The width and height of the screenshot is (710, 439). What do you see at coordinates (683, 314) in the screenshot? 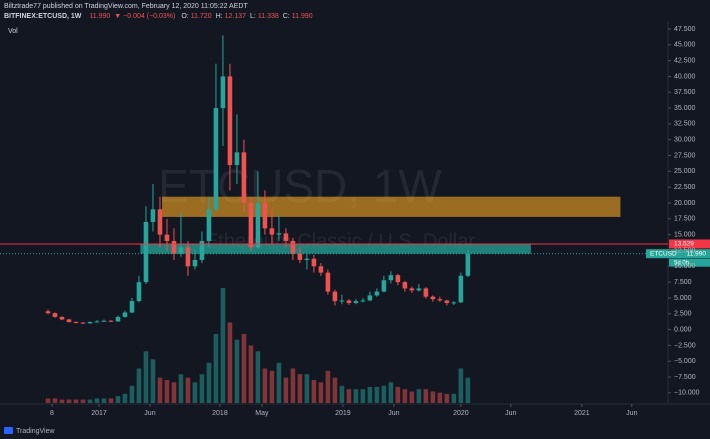
I see `y-tick-label: 2.500` at bounding box center [683, 314].